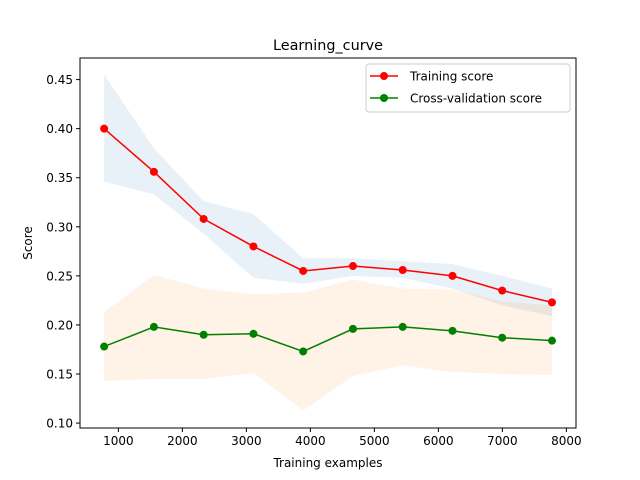 Image resolution: width=640 pixels, height=480 pixels. Describe the element at coordinates (384, 98) in the screenshot. I see `cross-validation-score-legend-marker` at that location.